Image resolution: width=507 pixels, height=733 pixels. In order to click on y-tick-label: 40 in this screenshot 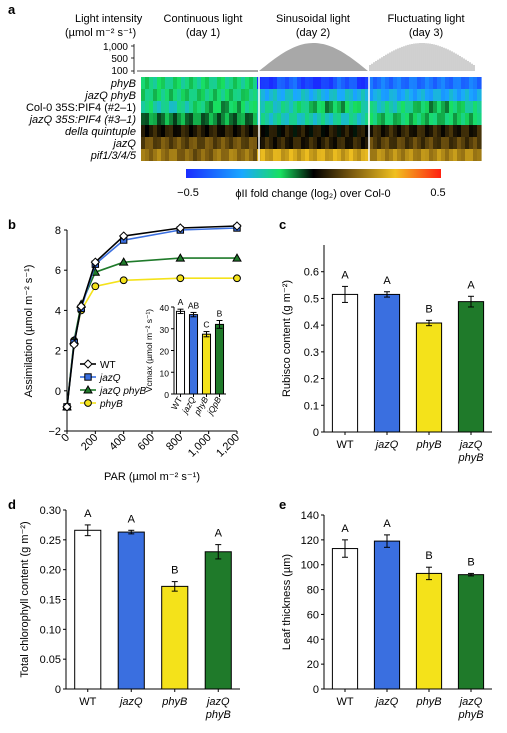, I will do `click(165, 308)`.